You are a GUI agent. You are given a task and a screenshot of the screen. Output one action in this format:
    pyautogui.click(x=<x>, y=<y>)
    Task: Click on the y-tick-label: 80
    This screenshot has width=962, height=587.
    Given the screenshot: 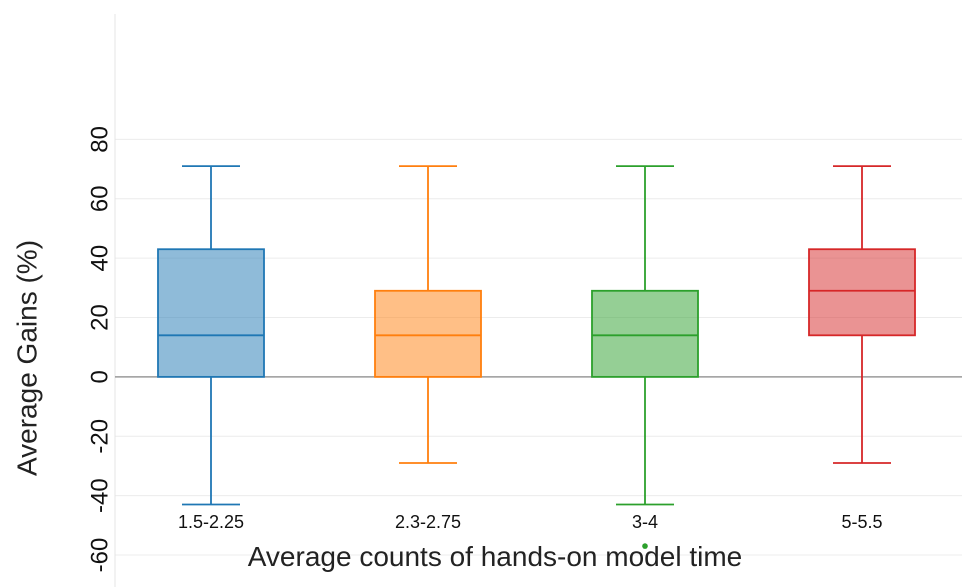 What is the action you would take?
    pyautogui.click(x=100, y=139)
    